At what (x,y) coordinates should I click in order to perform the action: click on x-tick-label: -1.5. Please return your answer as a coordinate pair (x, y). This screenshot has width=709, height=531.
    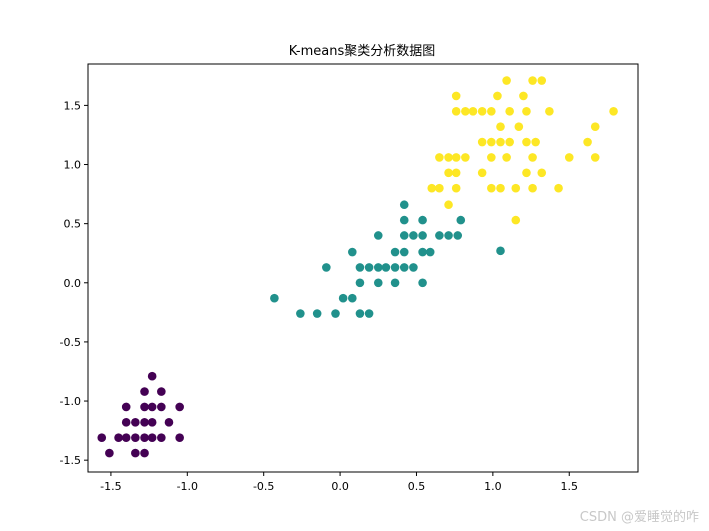
    Looking at the image, I should click on (110, 486).